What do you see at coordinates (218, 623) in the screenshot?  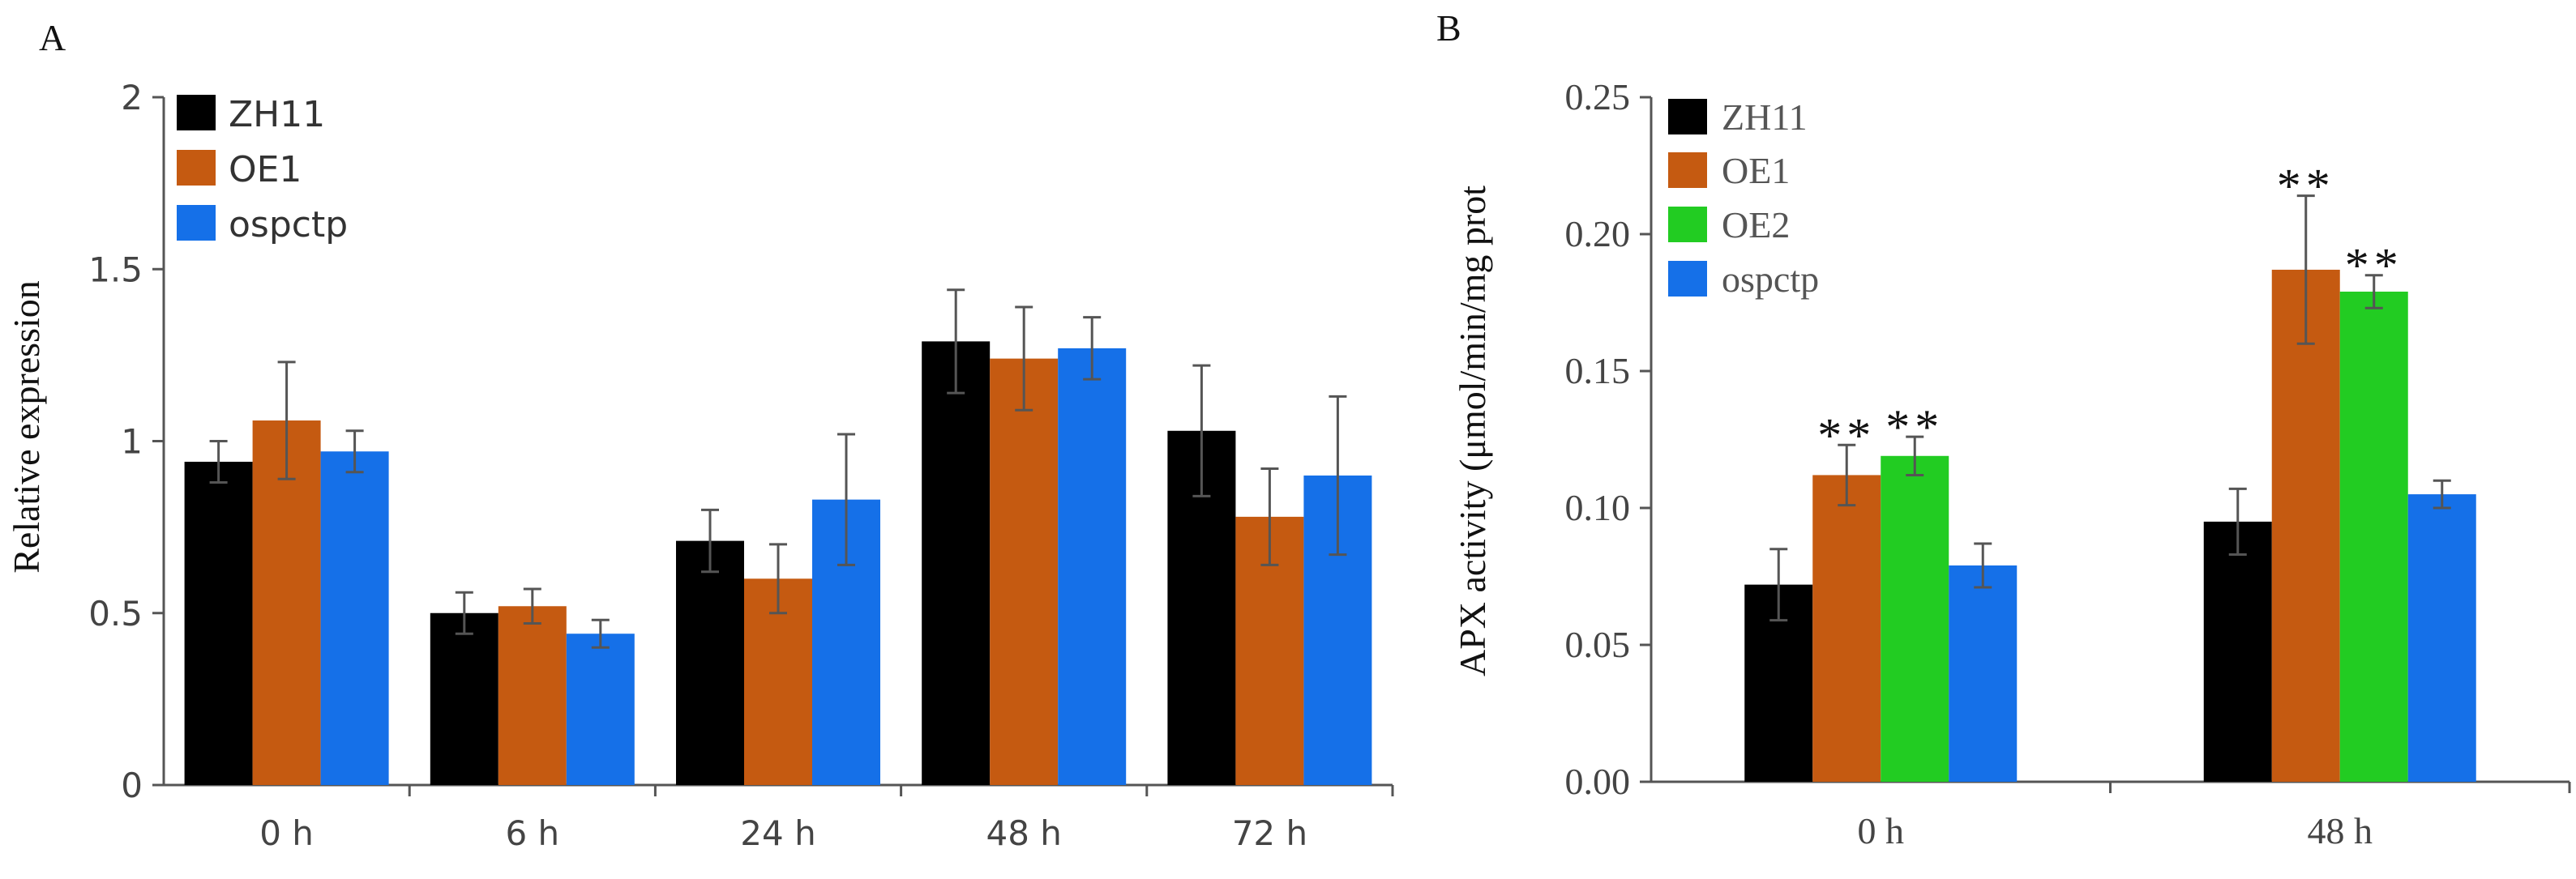 I see `bar-zh11-0-h` at bounding box center [218, 623].